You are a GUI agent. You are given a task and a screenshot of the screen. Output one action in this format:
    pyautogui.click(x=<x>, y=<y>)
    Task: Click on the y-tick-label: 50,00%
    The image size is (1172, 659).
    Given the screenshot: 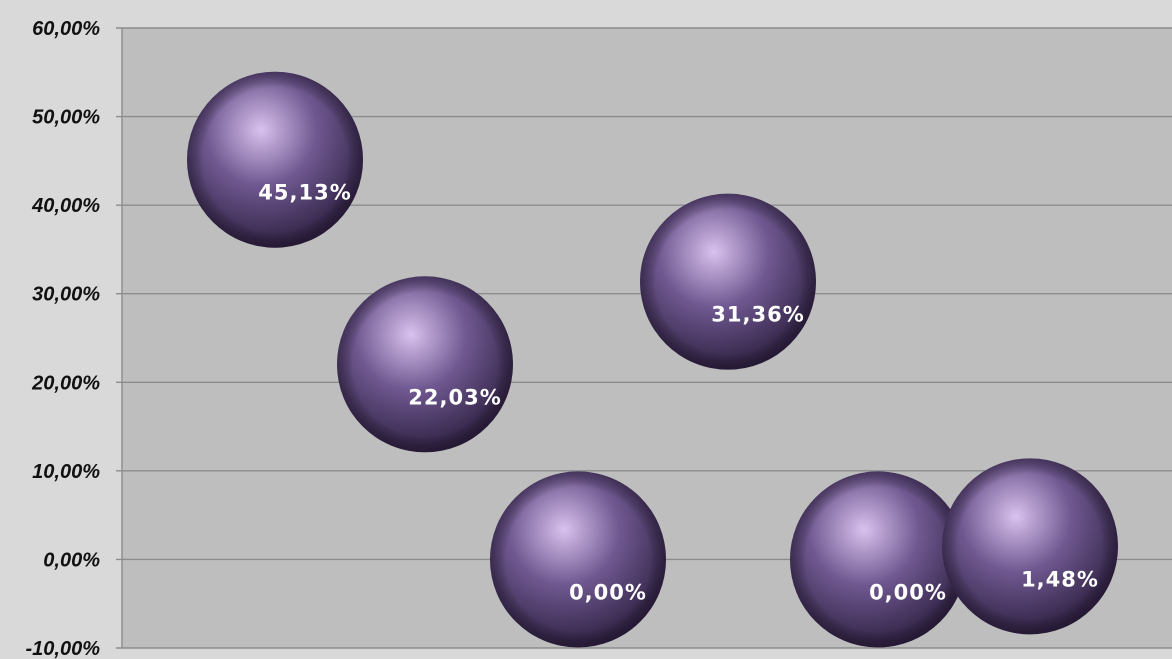 What is the action you would take?
    pyautogui.click(x=66, y=118)
    